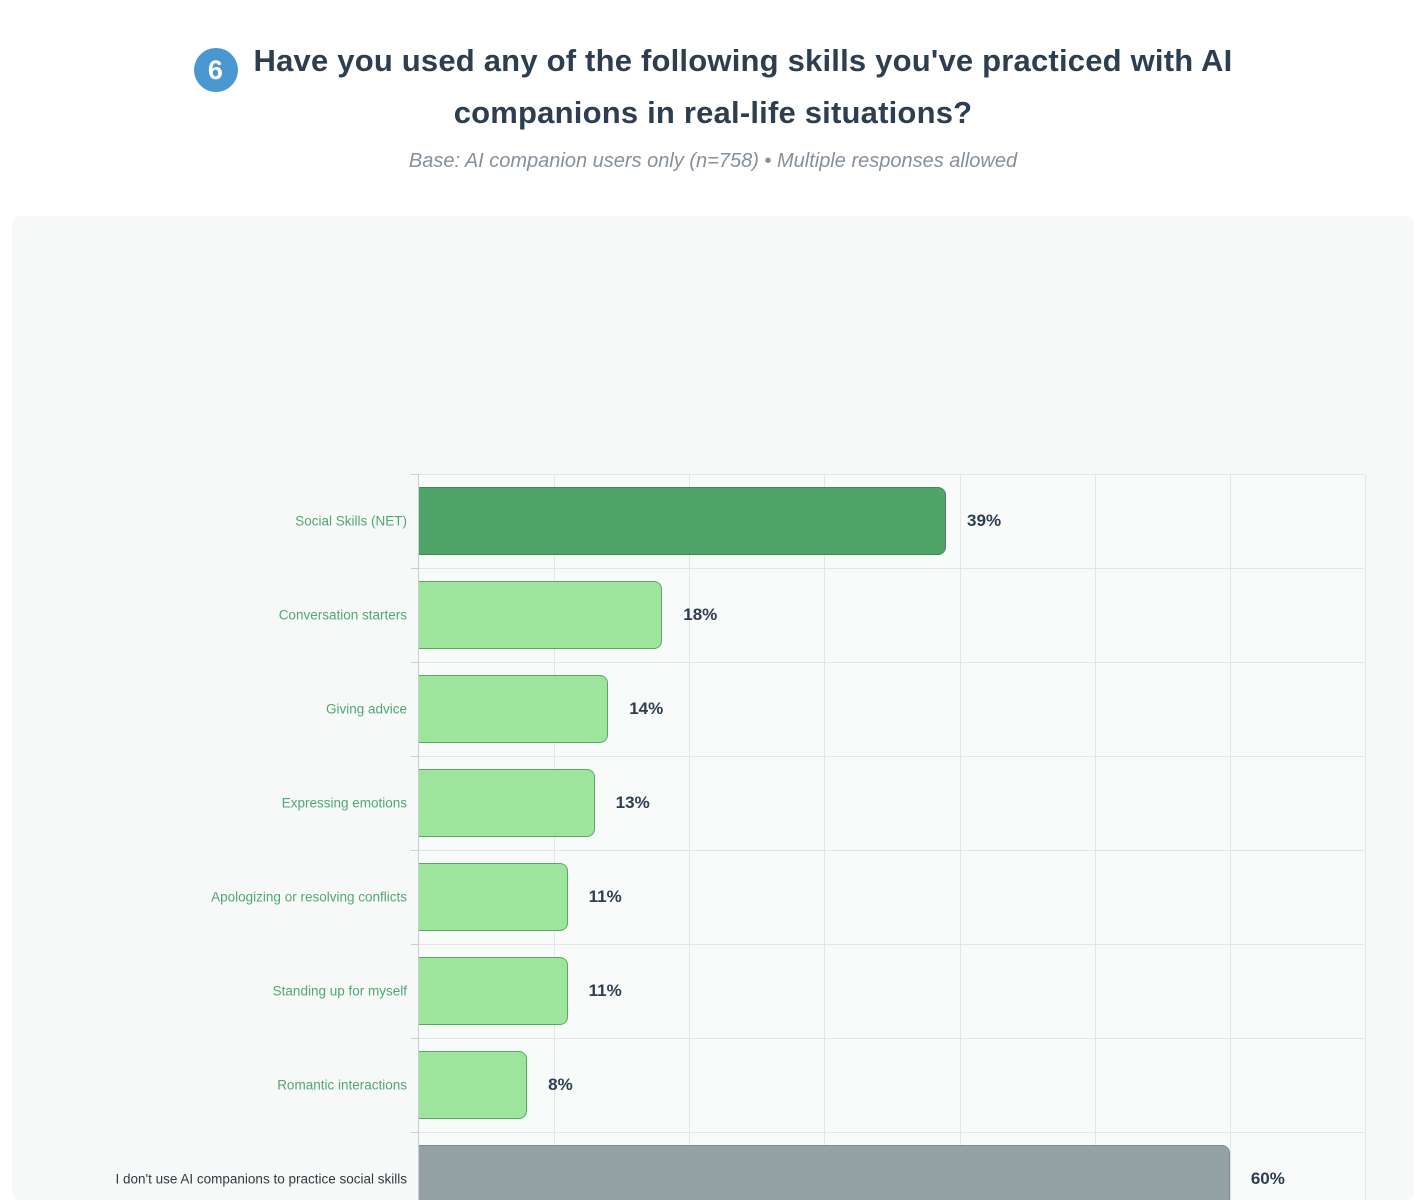 The image size is (1426, 1200). I want to click on value-label: 13%, so click(632, 802).